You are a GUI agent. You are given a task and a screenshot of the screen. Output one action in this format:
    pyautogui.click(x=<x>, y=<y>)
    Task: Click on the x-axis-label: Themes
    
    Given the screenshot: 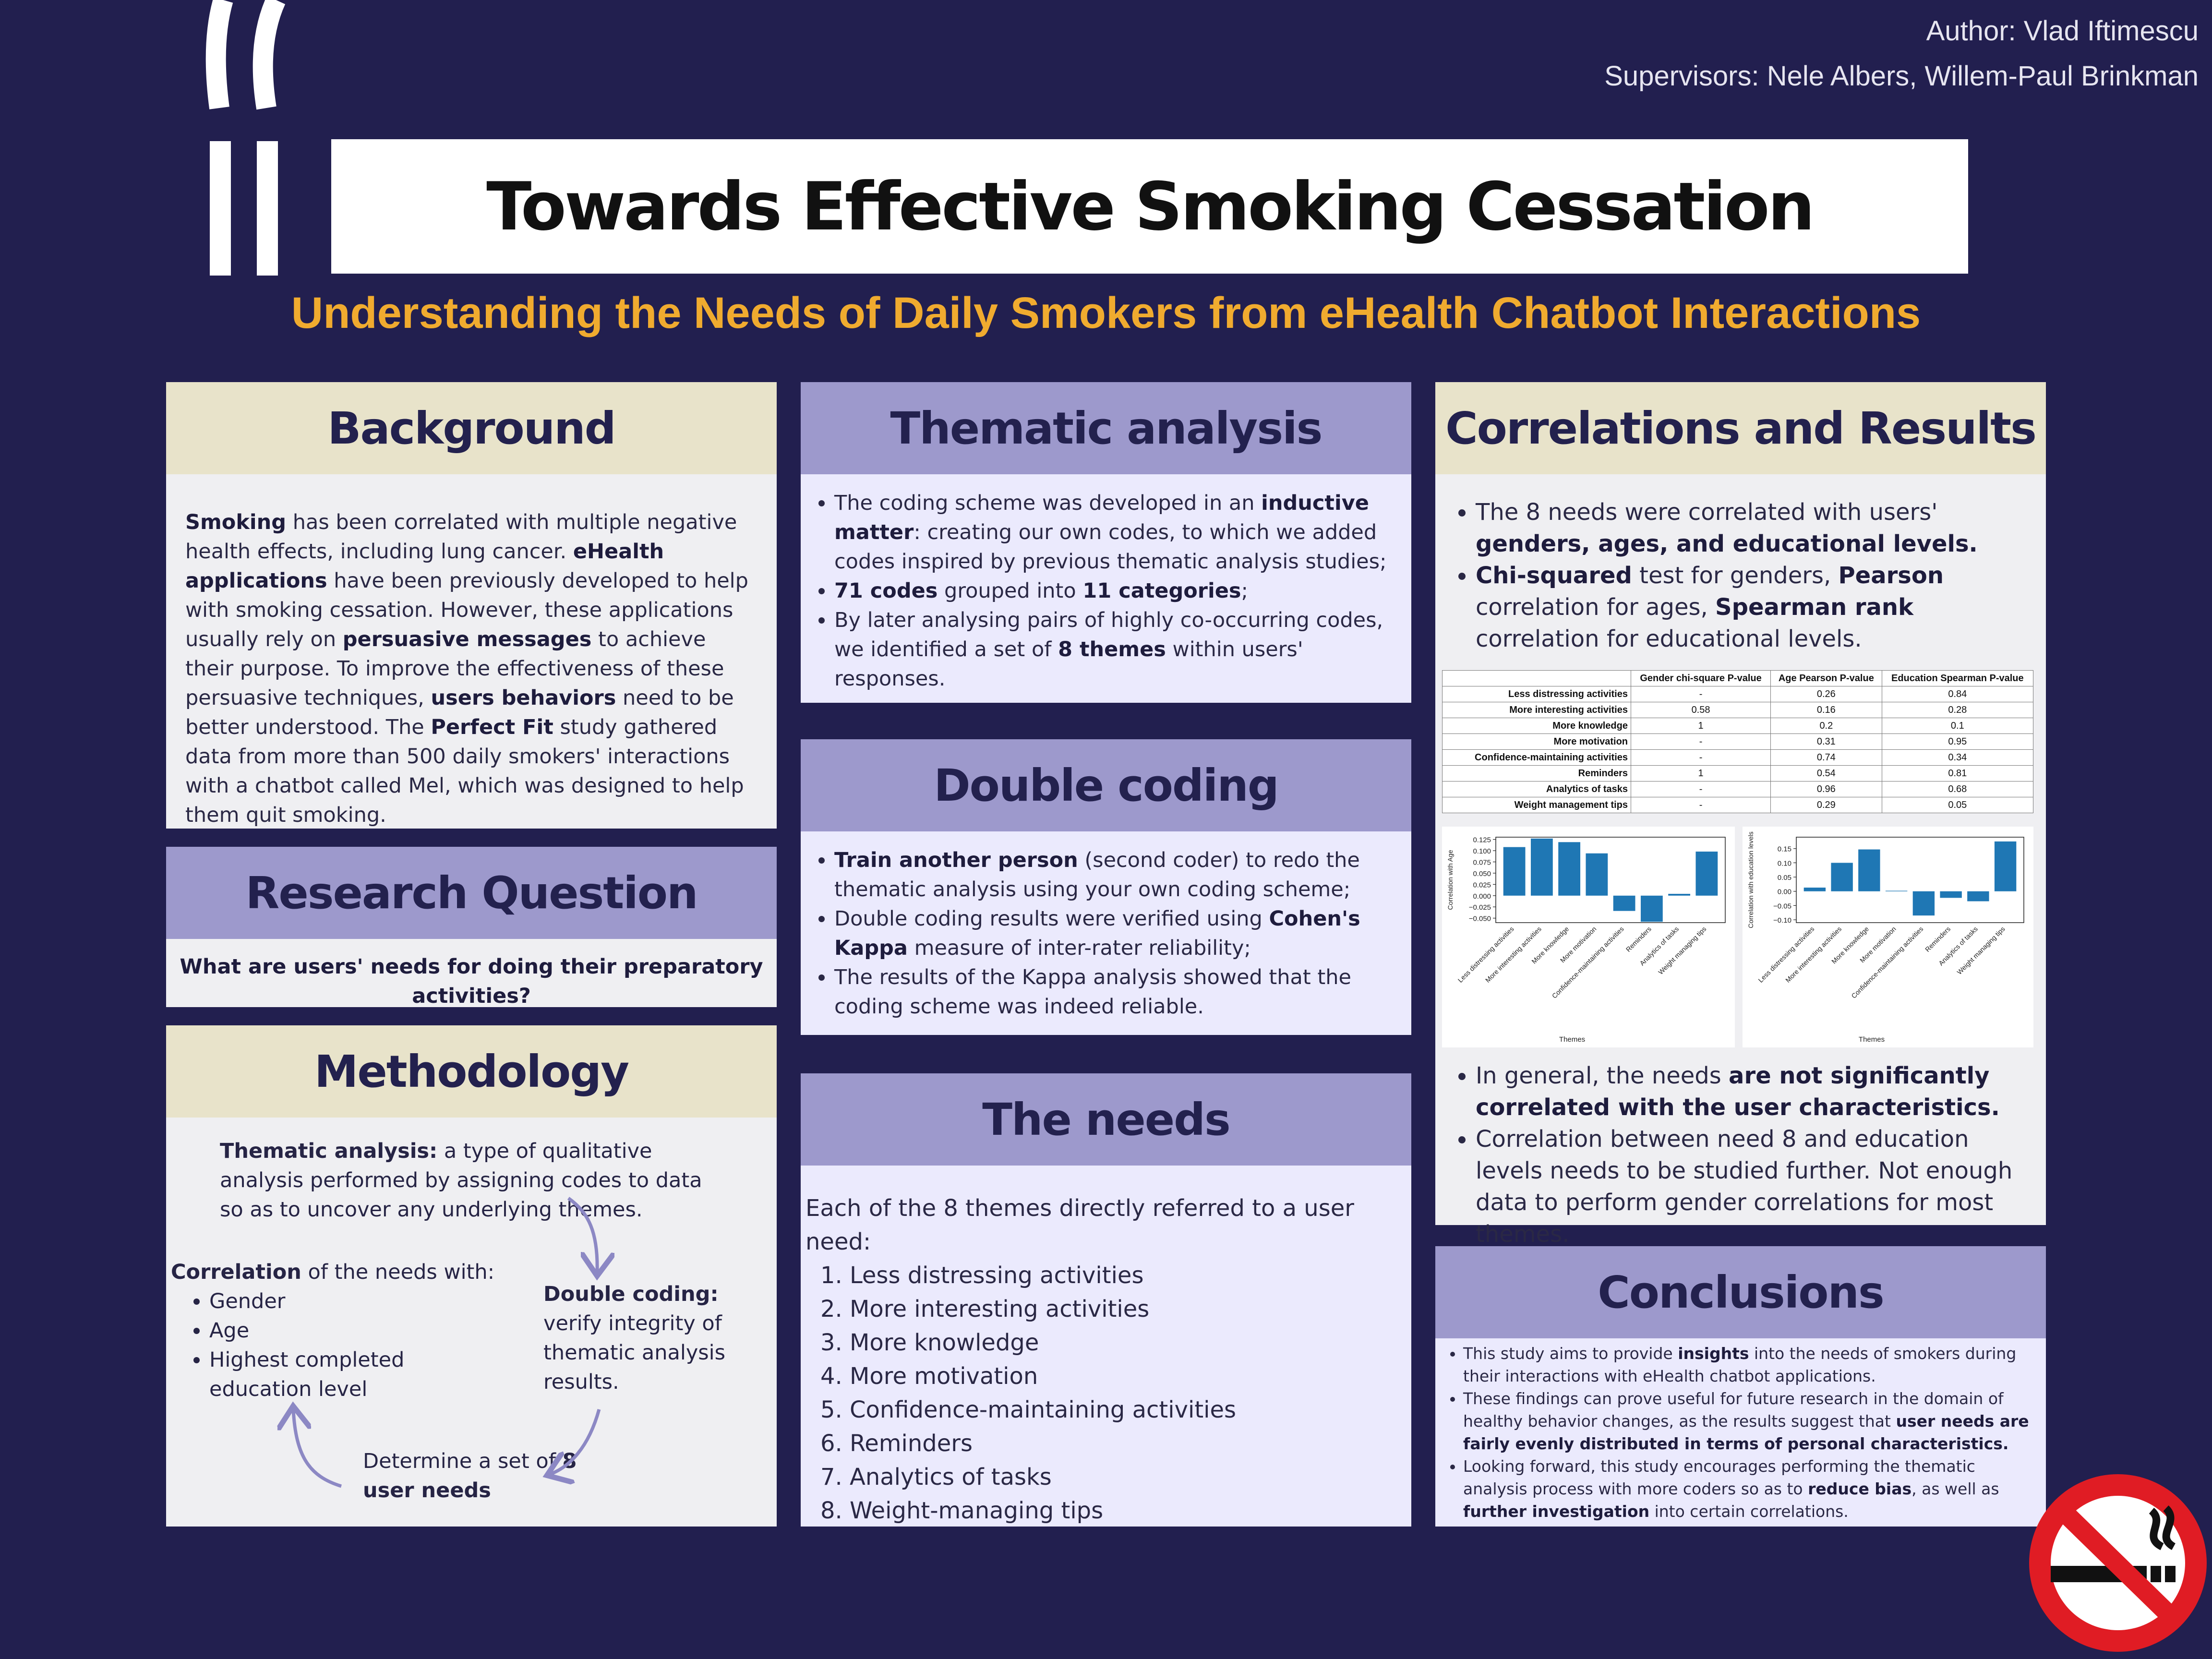 What is the action you would take?
    pyautogui.click(x=1872, y=1039)
    